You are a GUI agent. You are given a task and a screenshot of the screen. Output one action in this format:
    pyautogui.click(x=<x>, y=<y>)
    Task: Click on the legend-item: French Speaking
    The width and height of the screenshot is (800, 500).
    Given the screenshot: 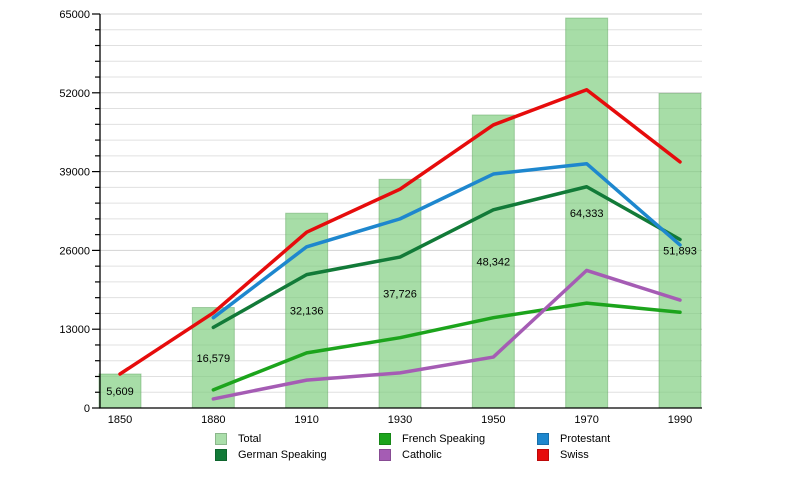 What is the action you would take?
    pyautogui.click(x=458, y=438)
    